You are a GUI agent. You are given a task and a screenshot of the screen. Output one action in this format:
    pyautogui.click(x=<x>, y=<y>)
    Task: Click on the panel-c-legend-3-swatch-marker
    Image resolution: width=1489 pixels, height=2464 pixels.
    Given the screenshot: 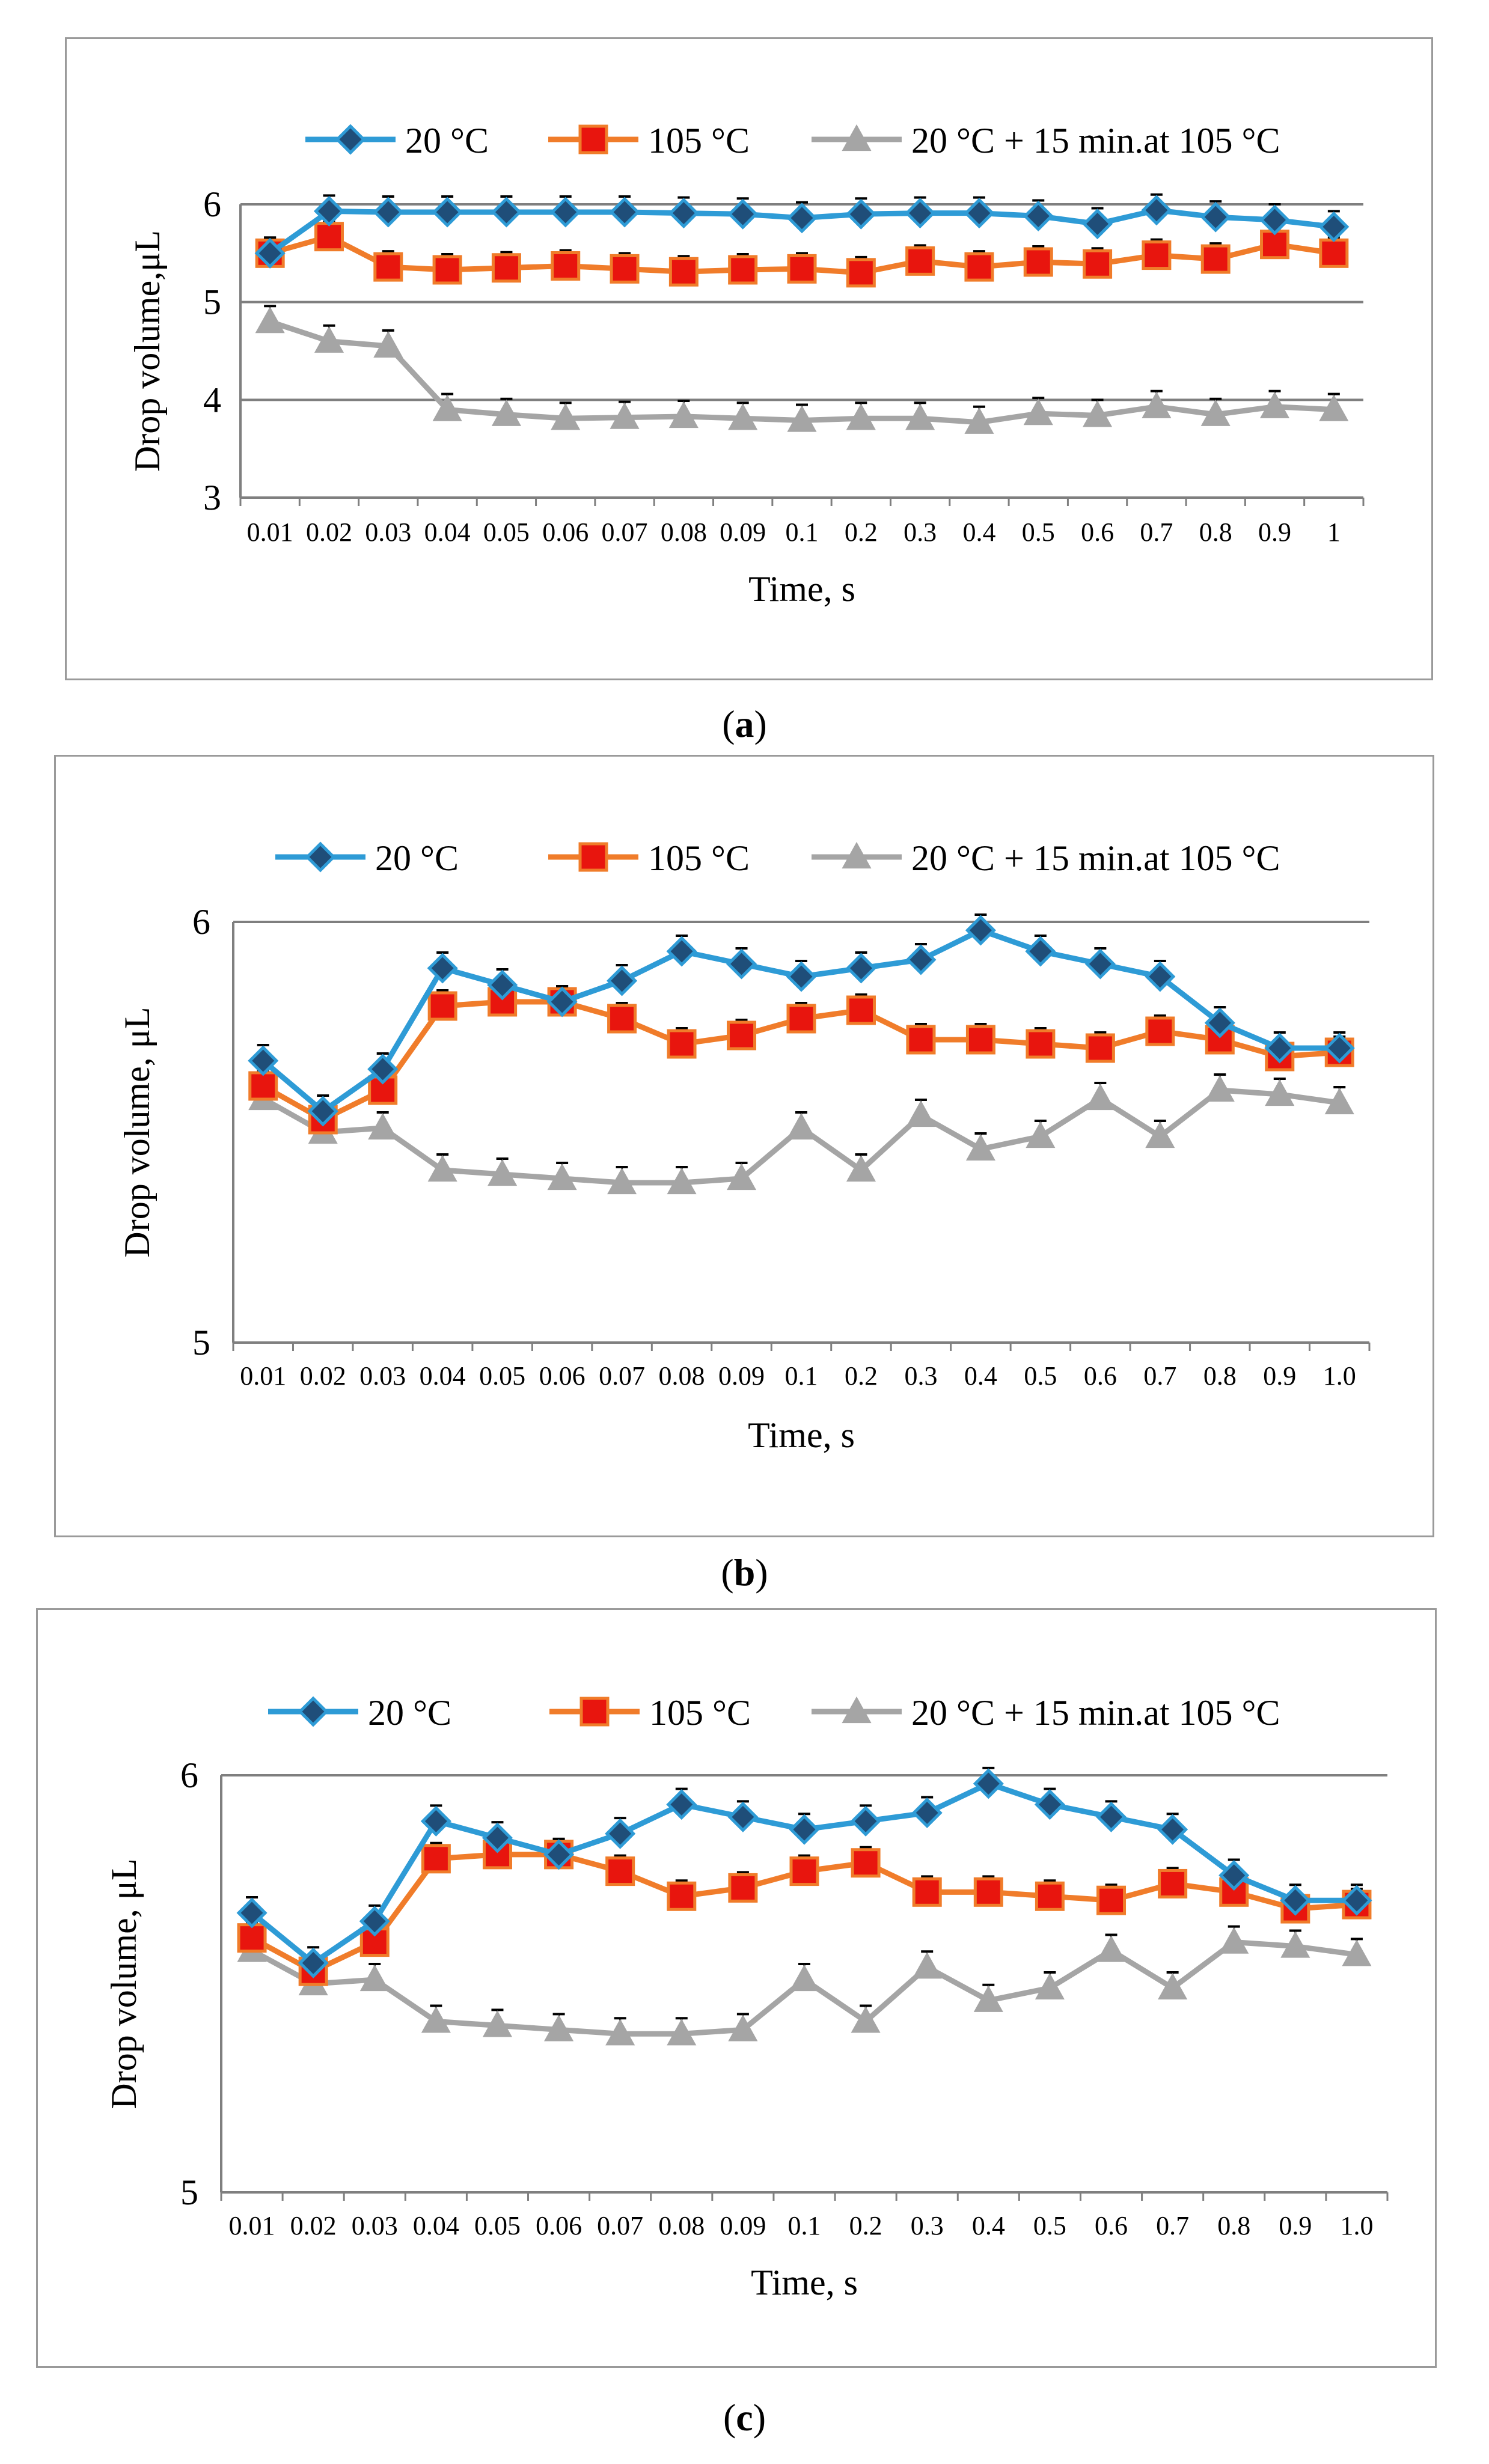 What is the action you would take?
    pyautogui.click(x=857, y=1710)
    